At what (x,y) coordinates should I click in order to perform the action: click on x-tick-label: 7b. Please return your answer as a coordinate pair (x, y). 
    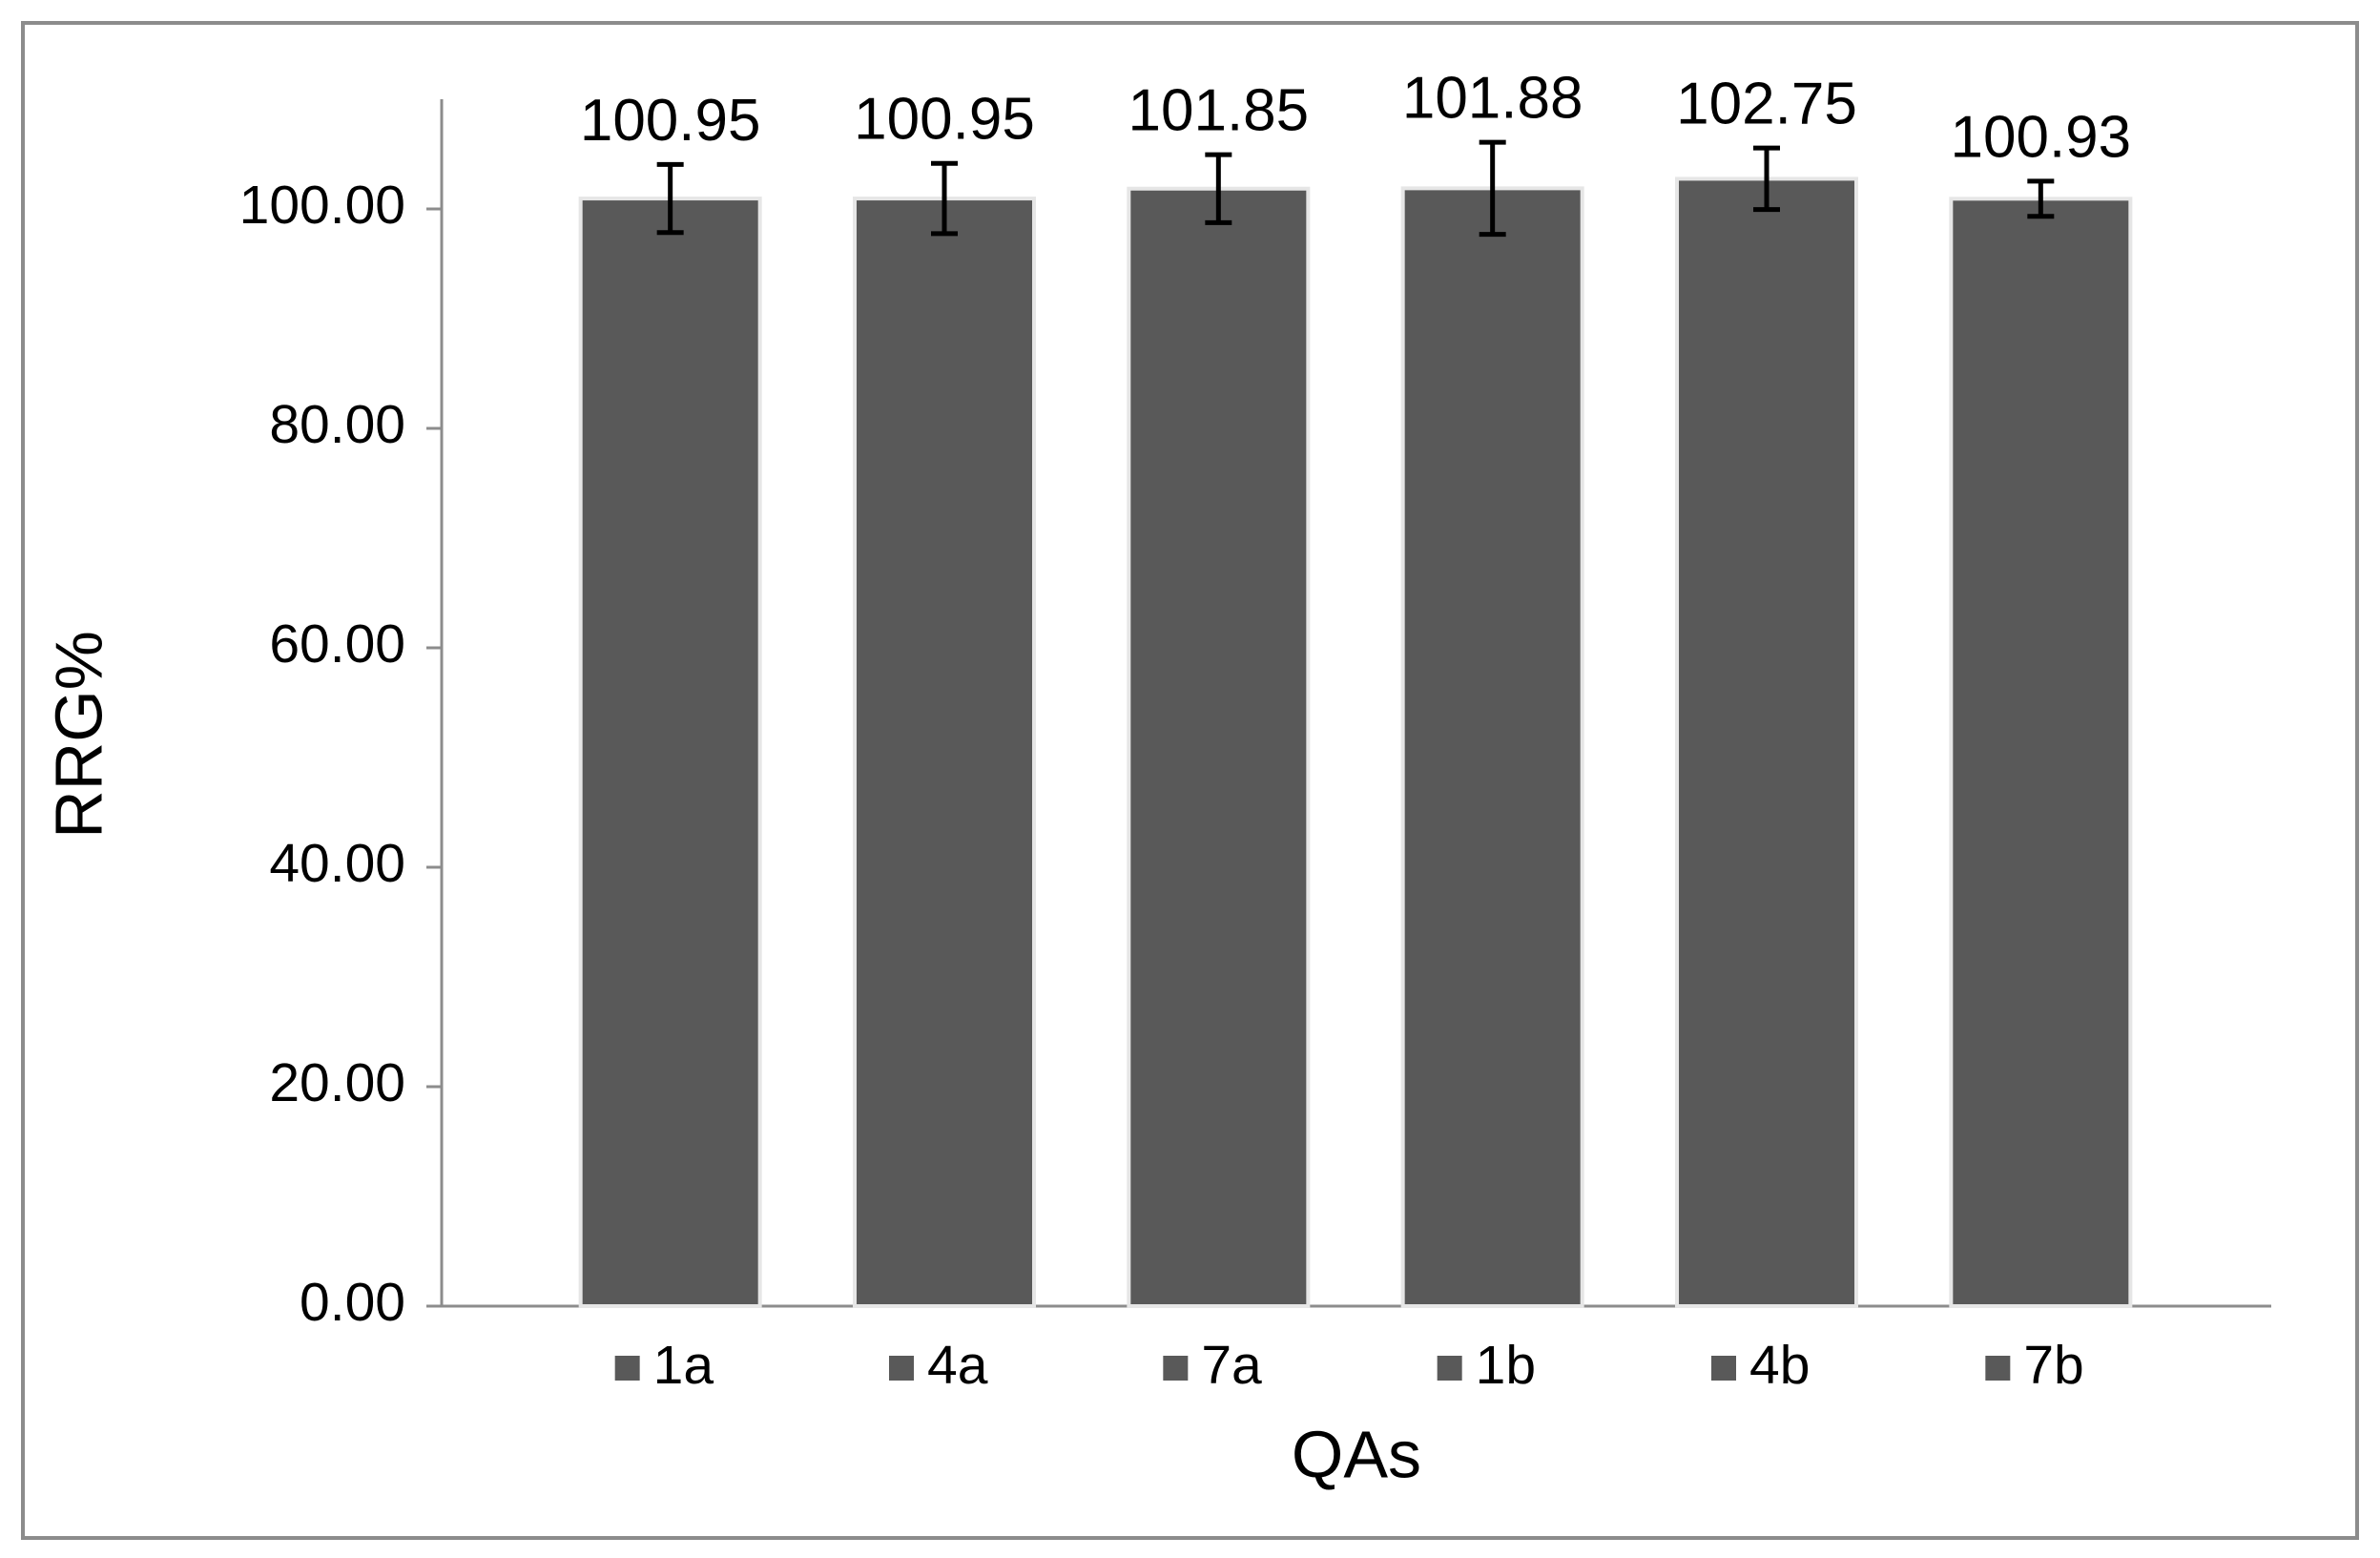
    Looking at the image, I should click on (2053, 1365).